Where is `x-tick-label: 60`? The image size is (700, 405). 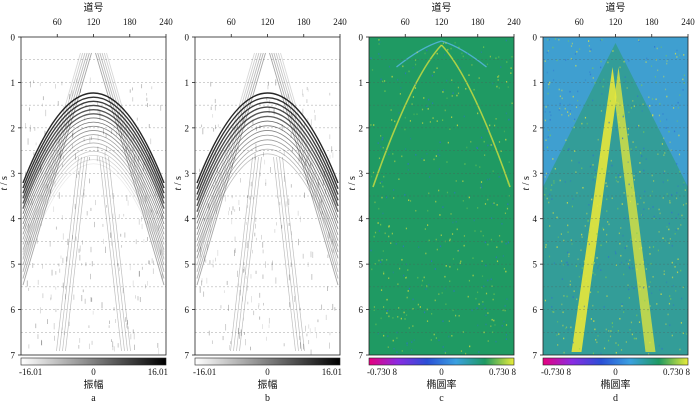 x-tick-label: 60 is located at coordinates (406, 22).